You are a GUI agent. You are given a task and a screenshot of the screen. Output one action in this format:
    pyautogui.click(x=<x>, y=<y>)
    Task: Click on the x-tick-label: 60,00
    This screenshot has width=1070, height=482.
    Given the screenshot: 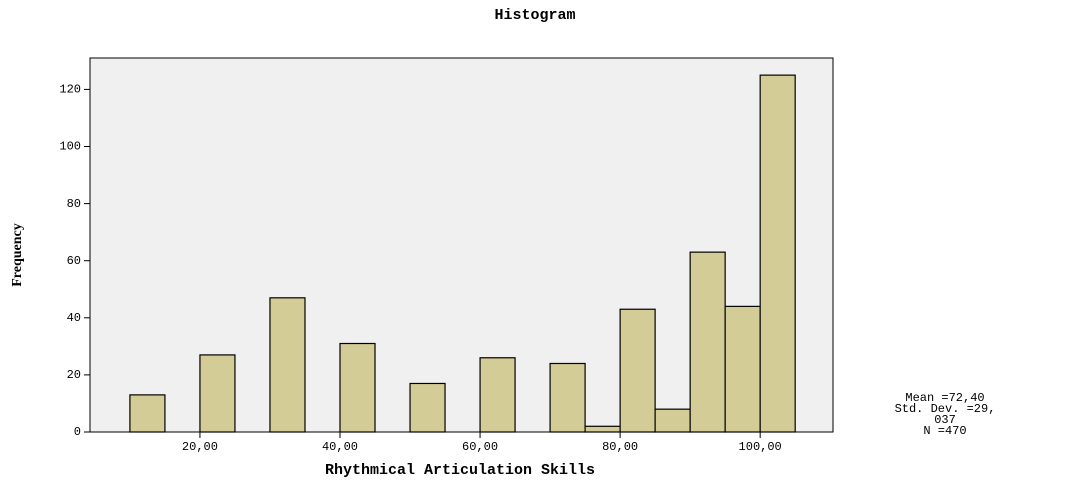 What is the action you would take?
    pyautogui.click(x=480, y=447)
    